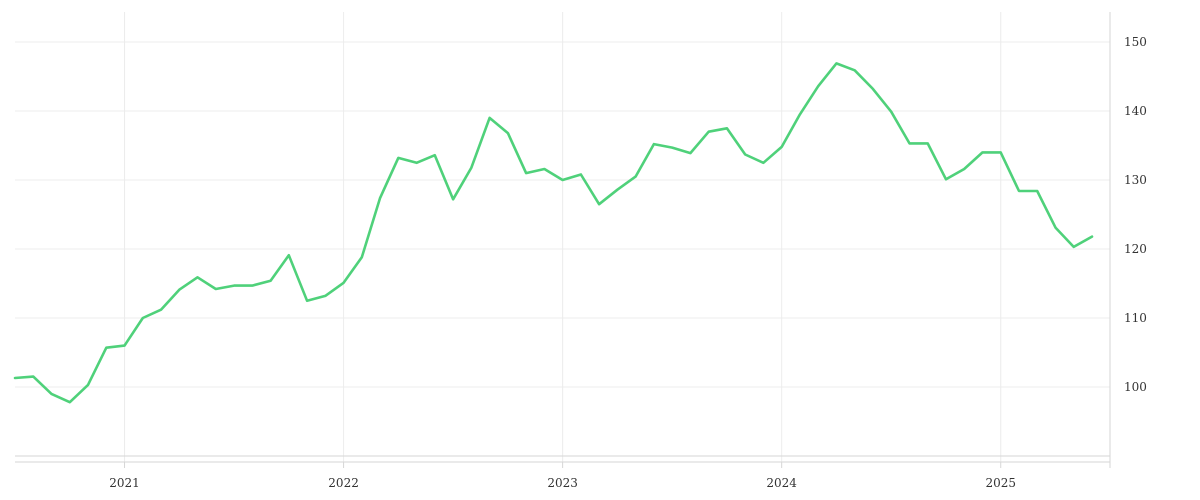 Image resolution: width=1200 pixels, height=500 pixels. Describe the element at coordinates (562, 483) in the screenshot. I see `x-tick-label: 2023` at that location.